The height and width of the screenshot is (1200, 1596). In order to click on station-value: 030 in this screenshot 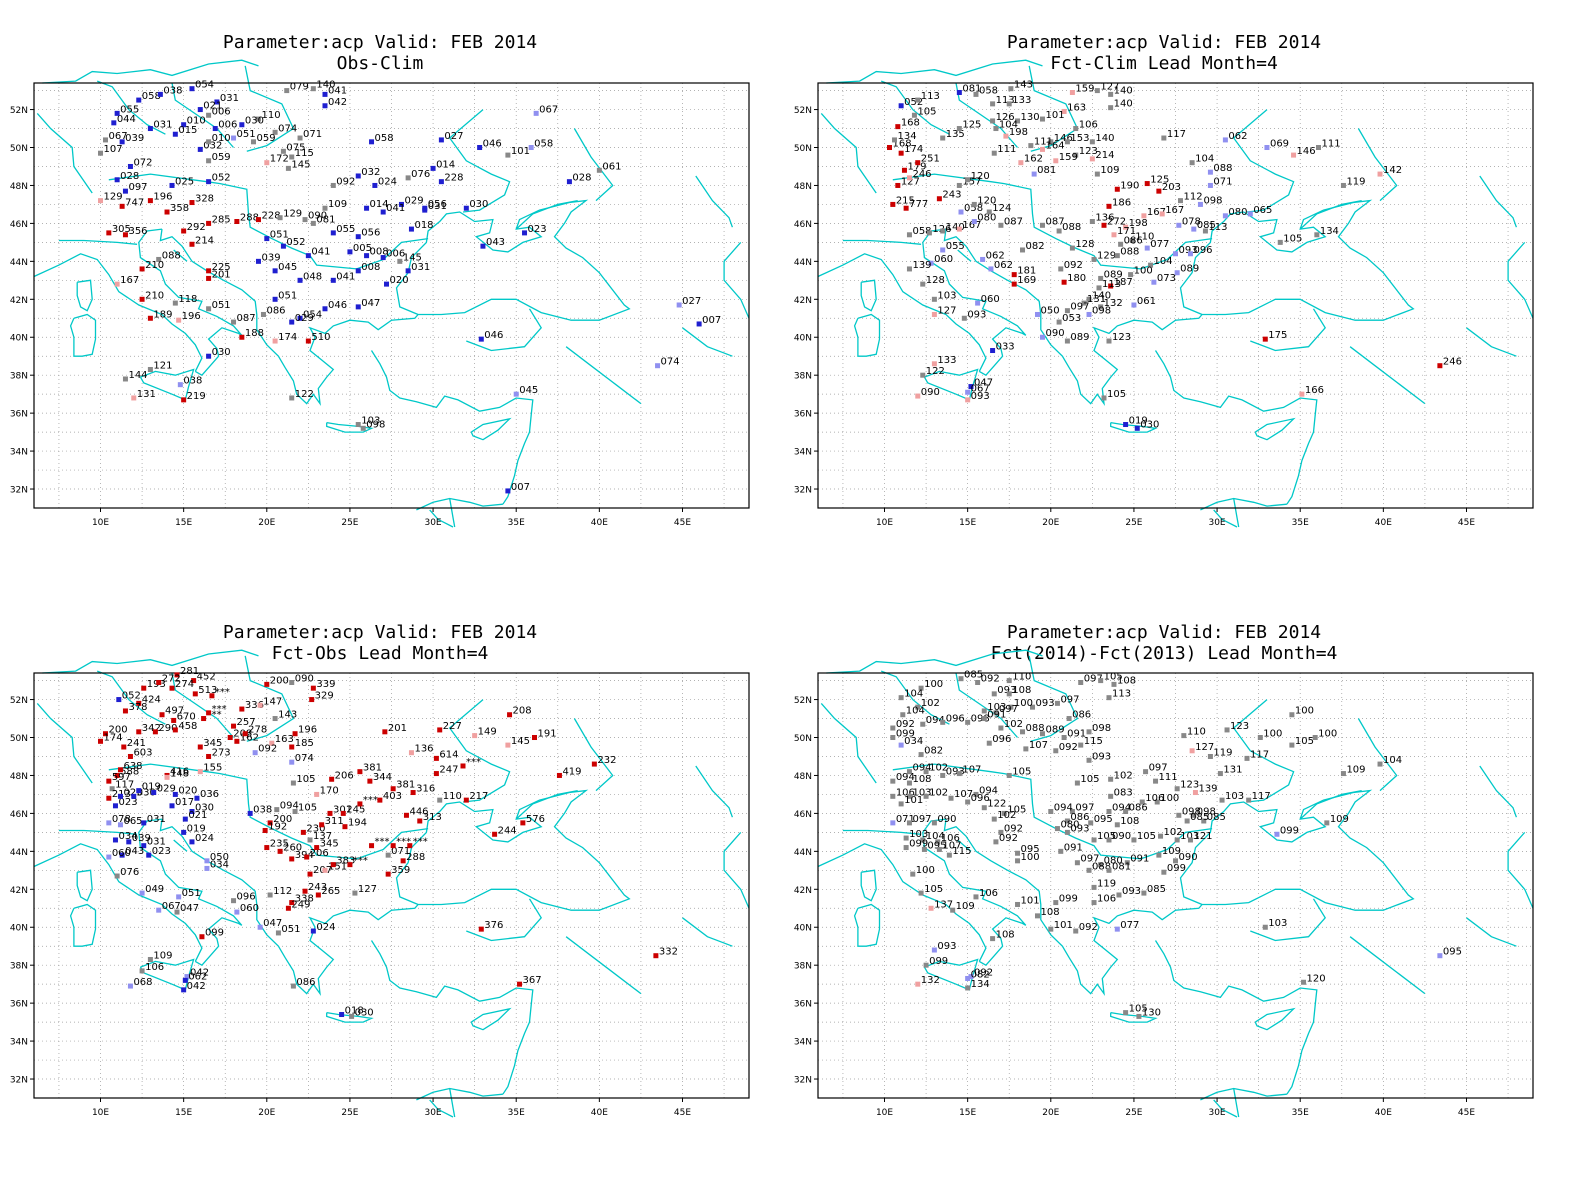, I will do `click(204, 808)`.